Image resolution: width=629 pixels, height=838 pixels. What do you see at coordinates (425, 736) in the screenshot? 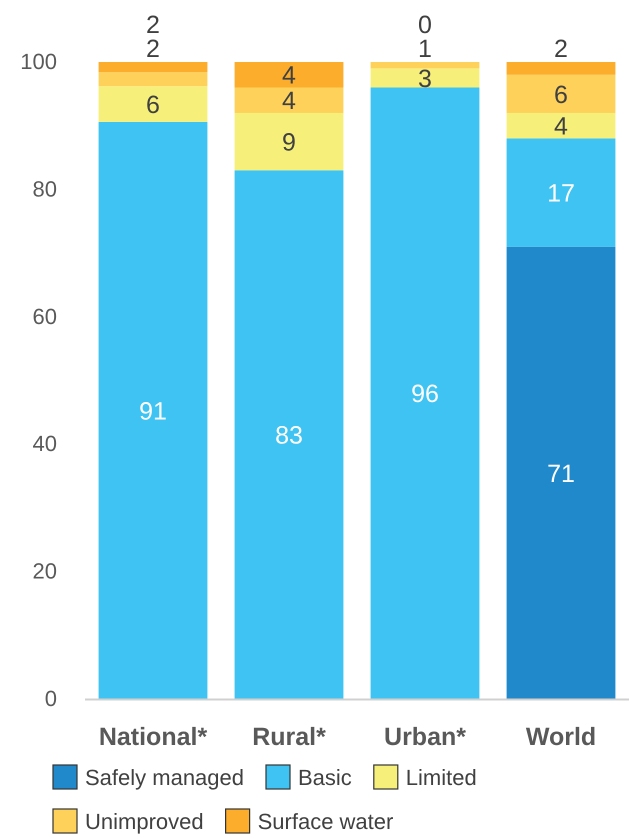
I see `x-tick-label: Urban*` at bounding box center [425, 736].